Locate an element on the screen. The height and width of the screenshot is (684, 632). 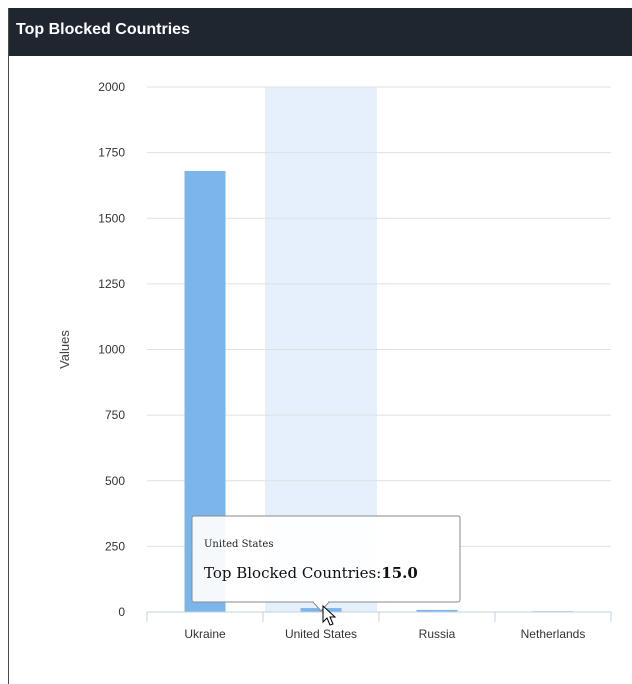
mouse-cursor-icon is located at coordinates (329, 615).